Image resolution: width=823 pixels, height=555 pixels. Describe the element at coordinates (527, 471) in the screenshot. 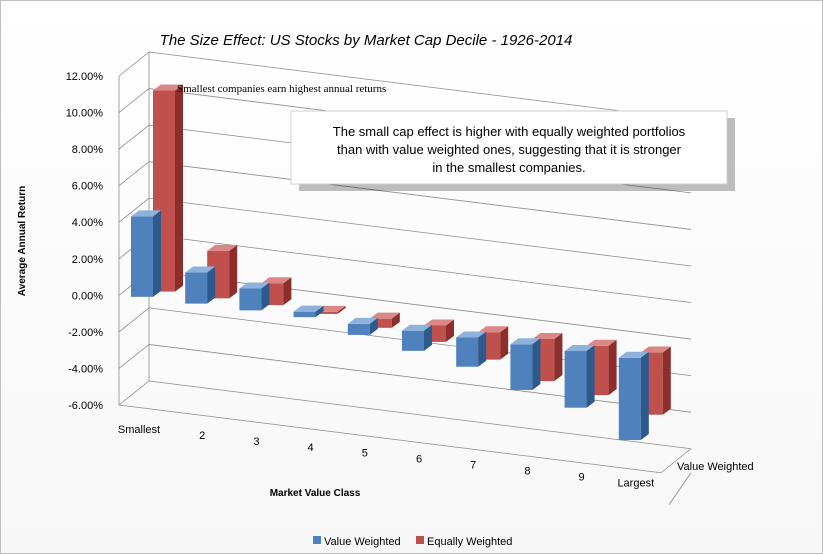

I see `x-tick-label: 8` at that location.